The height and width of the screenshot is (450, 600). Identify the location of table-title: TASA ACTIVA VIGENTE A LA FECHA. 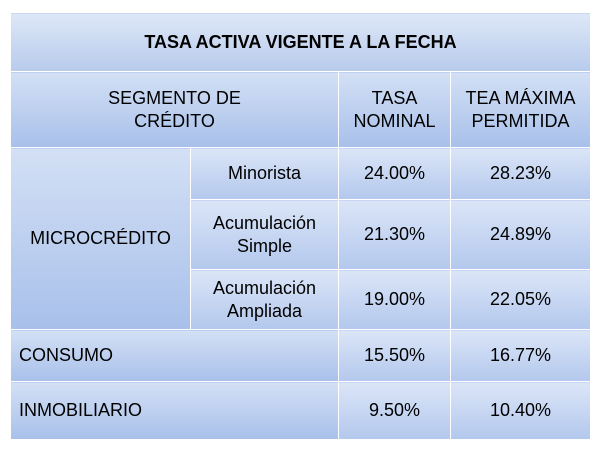
(300, 42).